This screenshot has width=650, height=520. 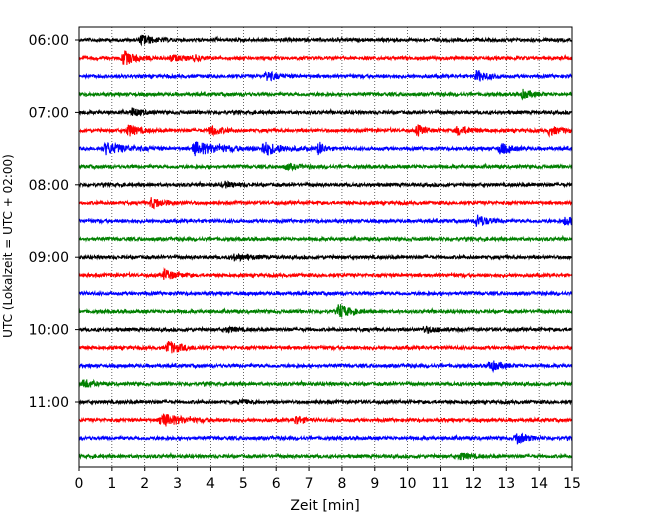 What do you see at coordinates (539, 484) in the screenshot?
I see `x-tick-label: 14` at bounding box center [539, 484].